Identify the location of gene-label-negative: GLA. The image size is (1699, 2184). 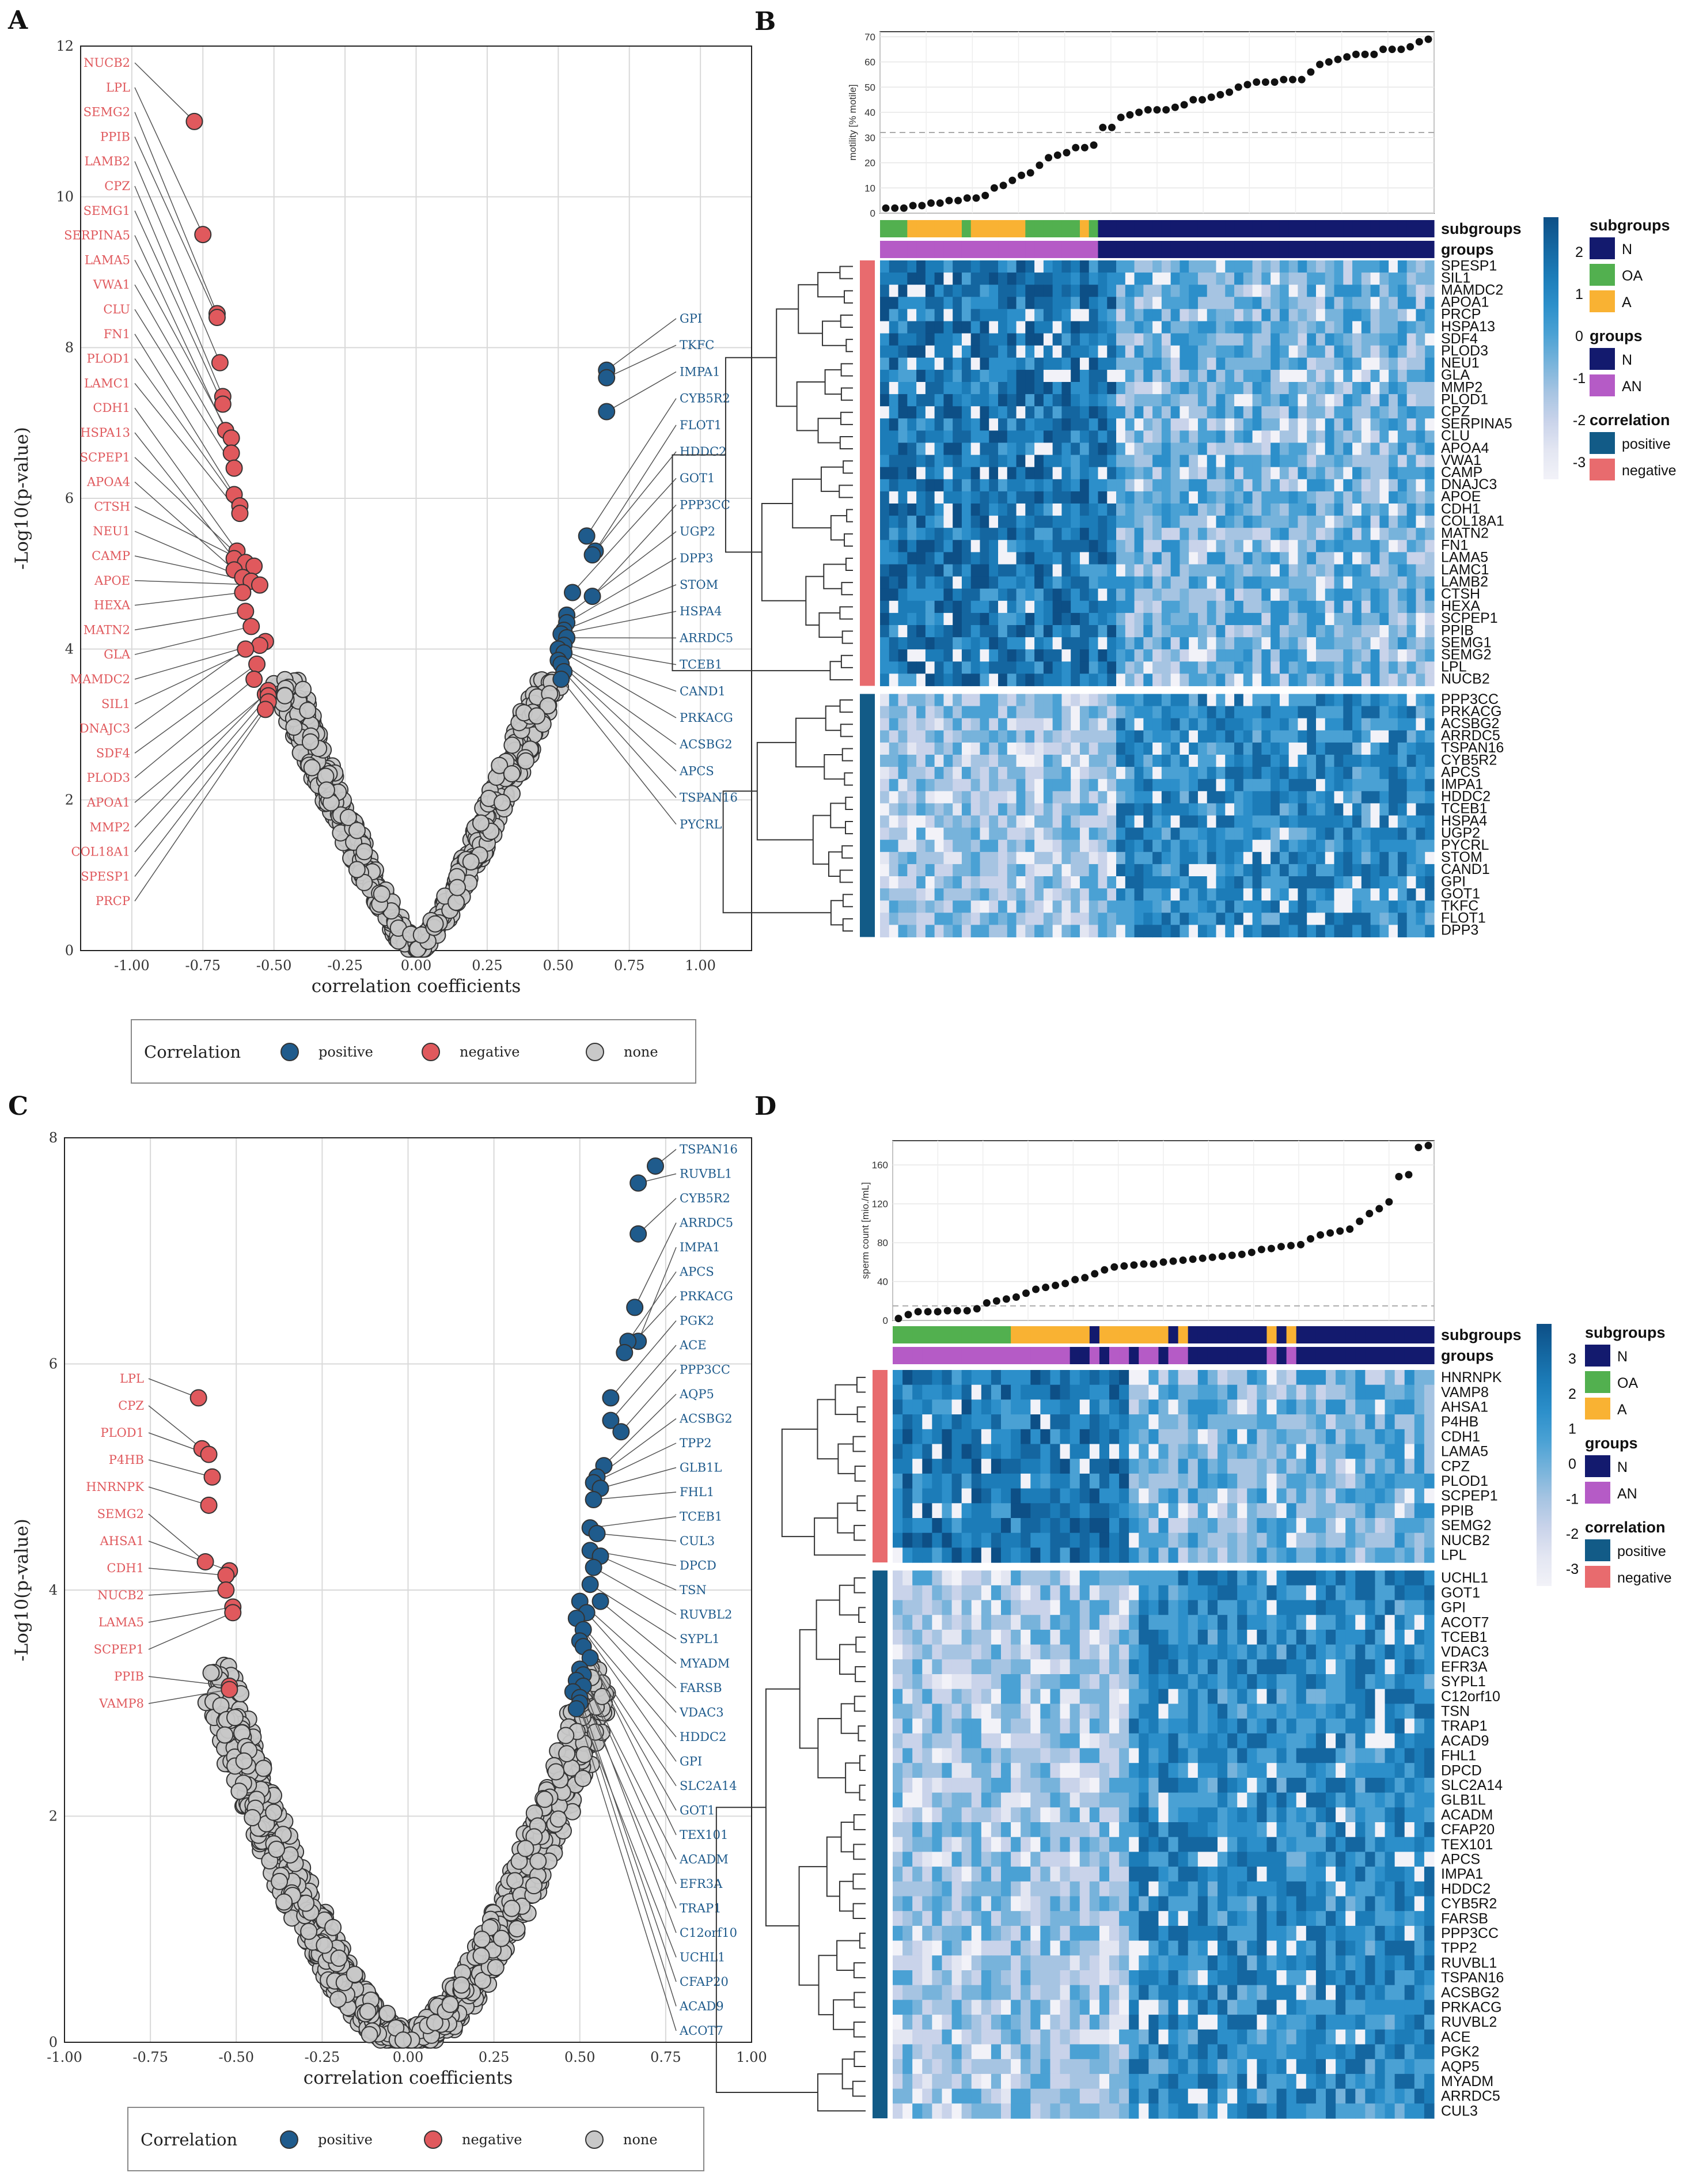
(117, 655).